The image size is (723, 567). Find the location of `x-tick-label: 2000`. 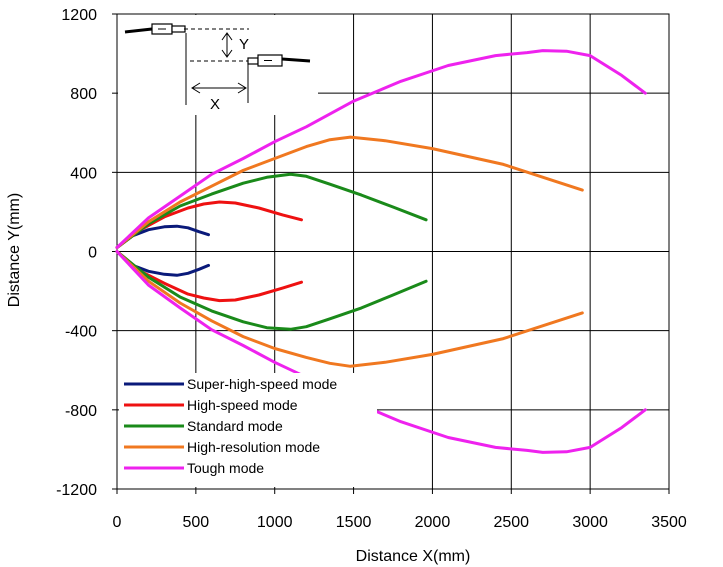

x-tick-label: 2000 is located at coordinates (433, 522).